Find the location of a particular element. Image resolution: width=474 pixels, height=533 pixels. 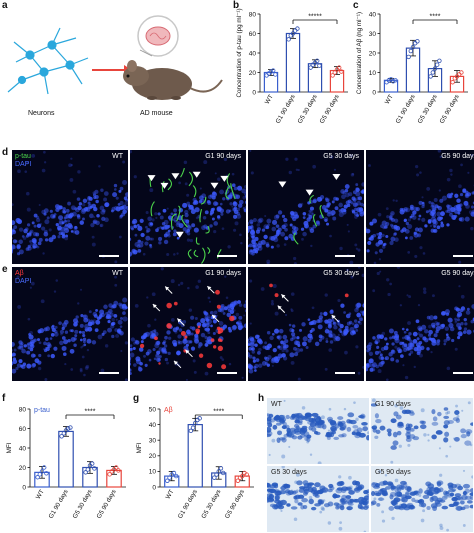

y-tick-label: 20 is located at coordinates (373, 53).